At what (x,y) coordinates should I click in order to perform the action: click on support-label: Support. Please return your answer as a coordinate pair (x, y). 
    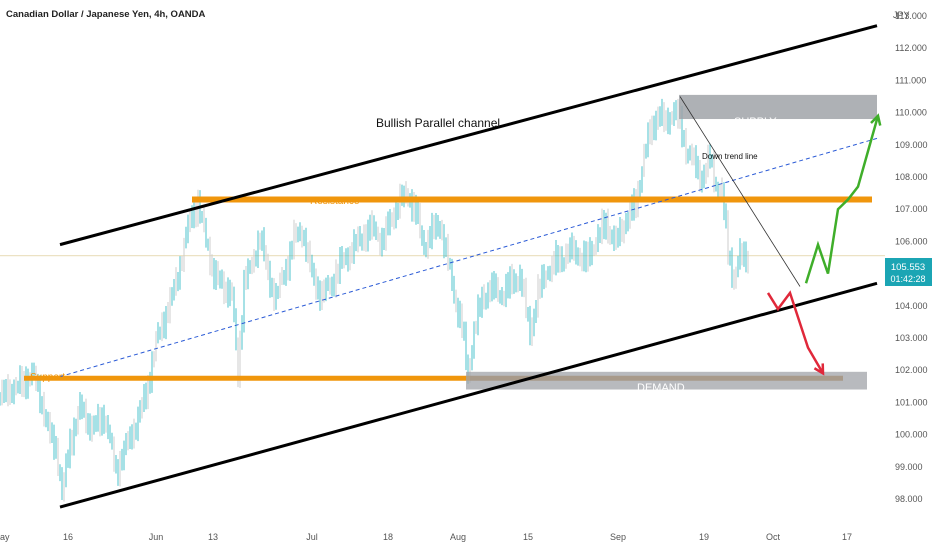
    Looking at the image, I should click on (47, 377).